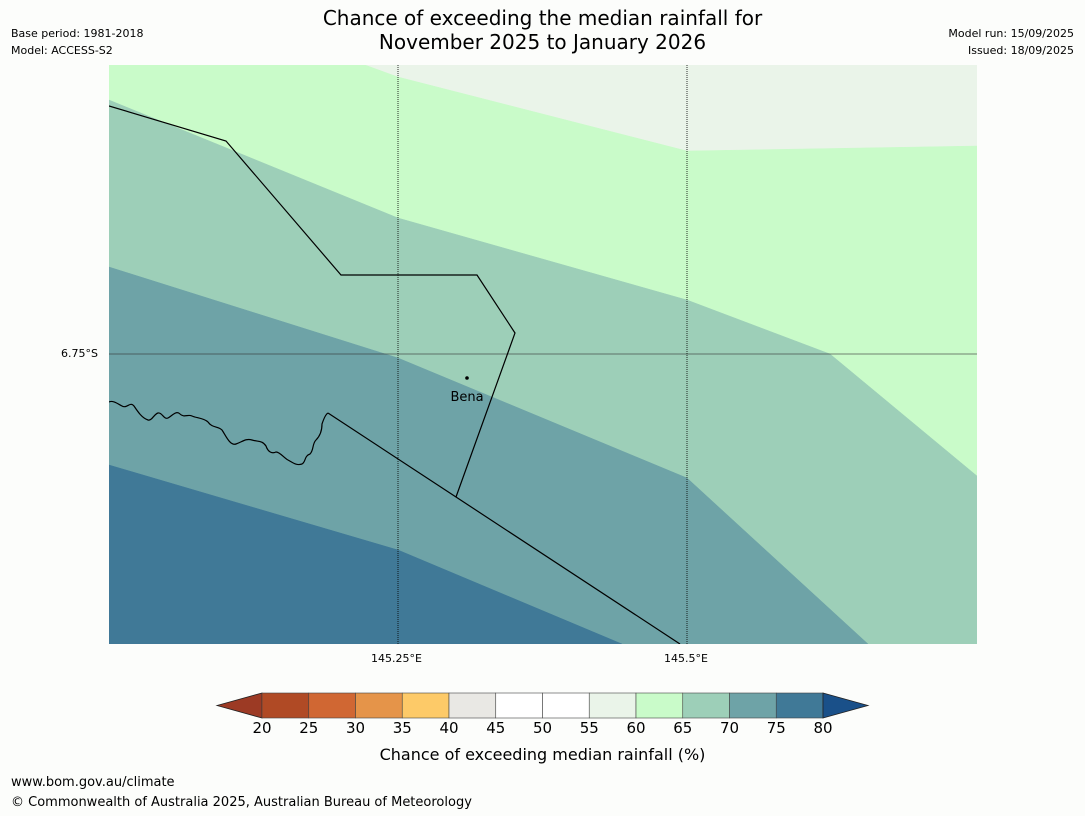 Image resolution: width=1085 pixels, height=816 pixels. What do you see at coordinates (542, 42) in the screenshot?
I see `title-line-2: November 2025 to January 2026` at bounding box center [542, 42].